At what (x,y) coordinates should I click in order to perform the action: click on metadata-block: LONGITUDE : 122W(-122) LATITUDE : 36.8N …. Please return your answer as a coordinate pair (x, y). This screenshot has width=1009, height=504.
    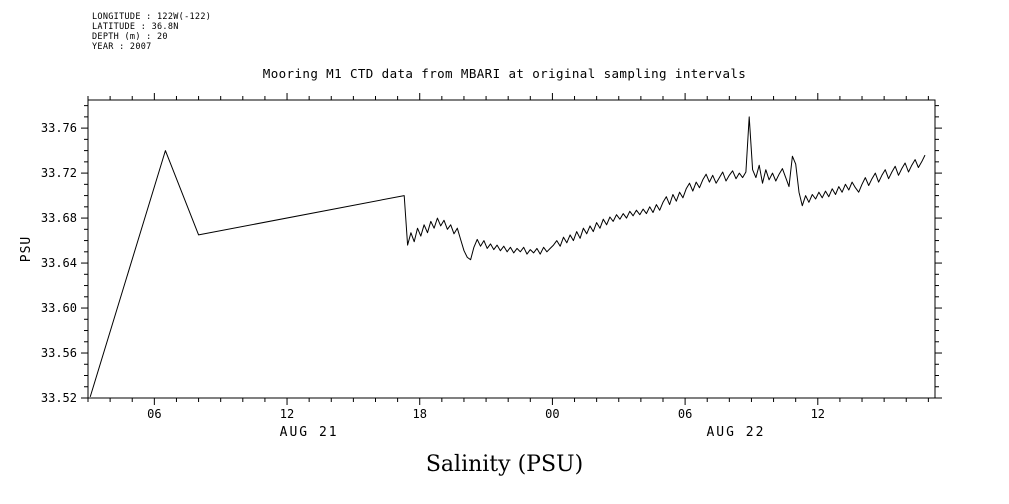
    Looking at the image, I should click on (151, 32).